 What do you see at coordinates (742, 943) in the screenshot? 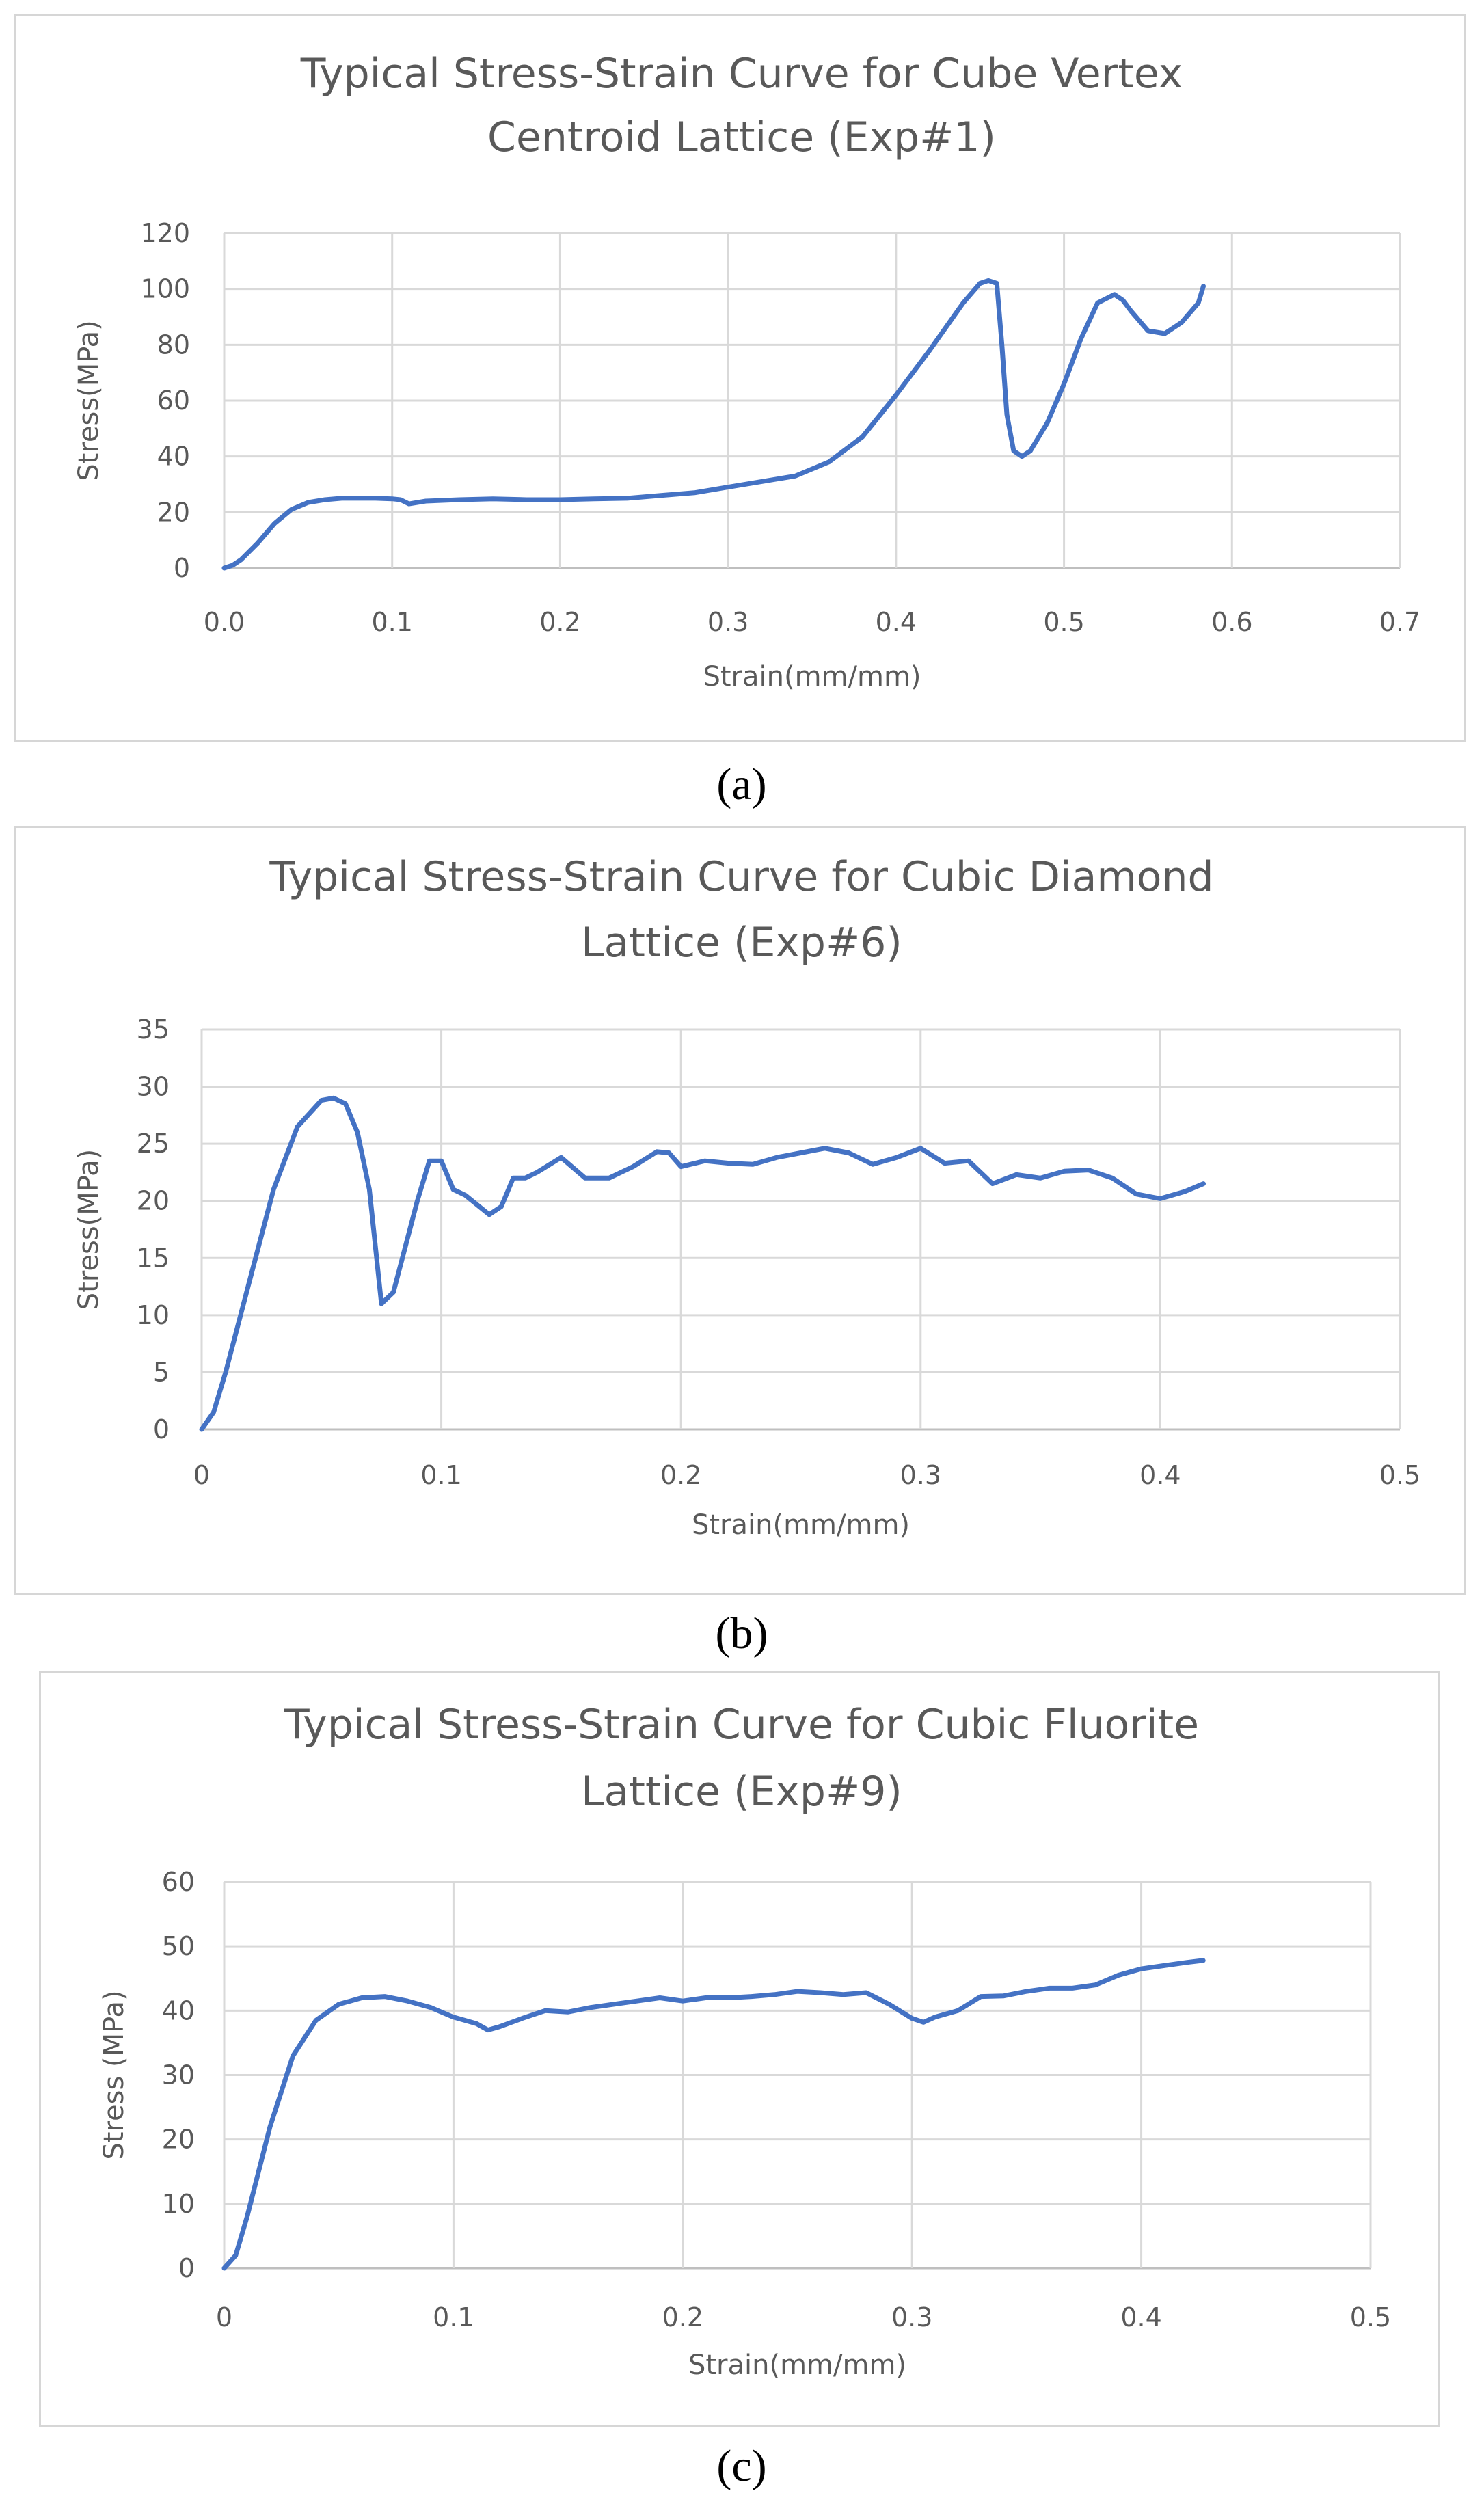
I see `chart-title-line-2: Lattice (Exp#6)` at bounding box center [742, 943].